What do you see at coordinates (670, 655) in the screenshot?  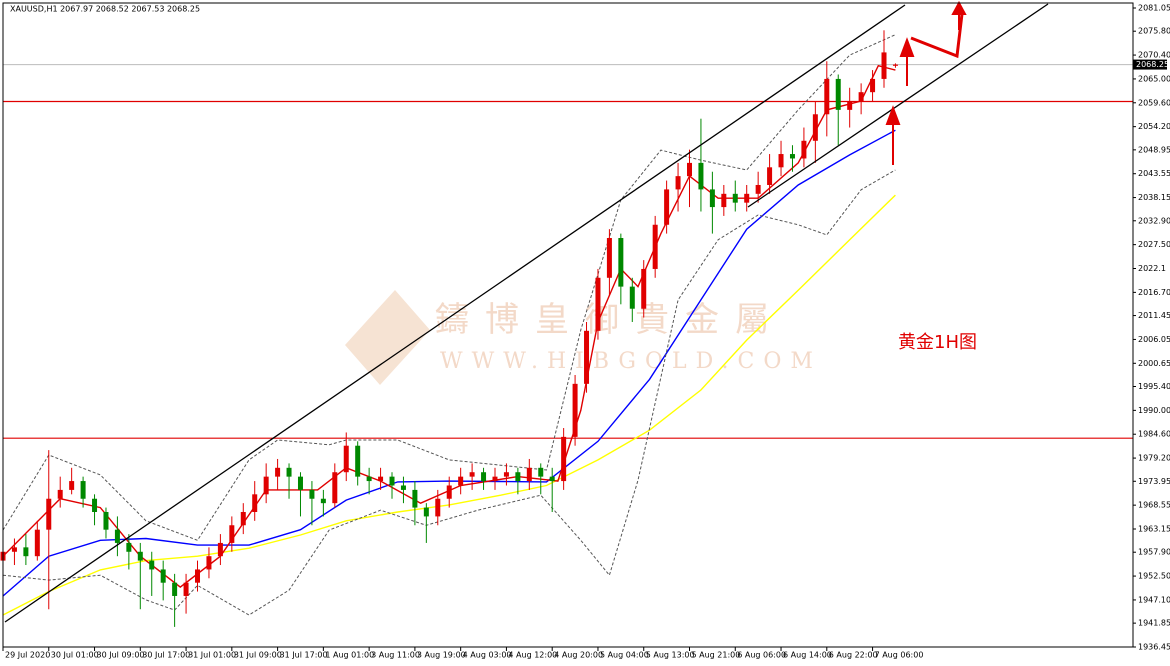 I see `x-tick-label: 5 Aug 13:00` at bounding box center [670, 655].